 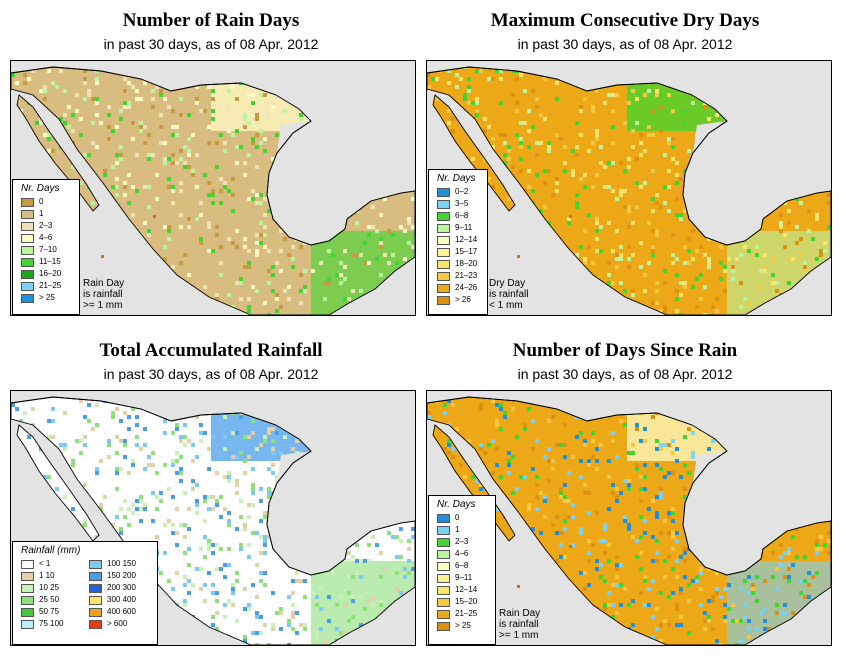 What do you see at coordinates (466, 251) in the screenshot?
I see `legend-label: 15–17` at bounding box center [466, 251].